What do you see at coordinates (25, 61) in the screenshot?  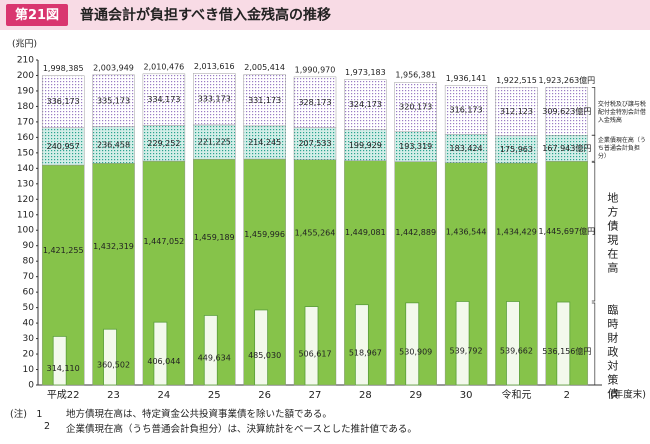 I see `y-tick-label: 210` at bounding box center [25, 61].